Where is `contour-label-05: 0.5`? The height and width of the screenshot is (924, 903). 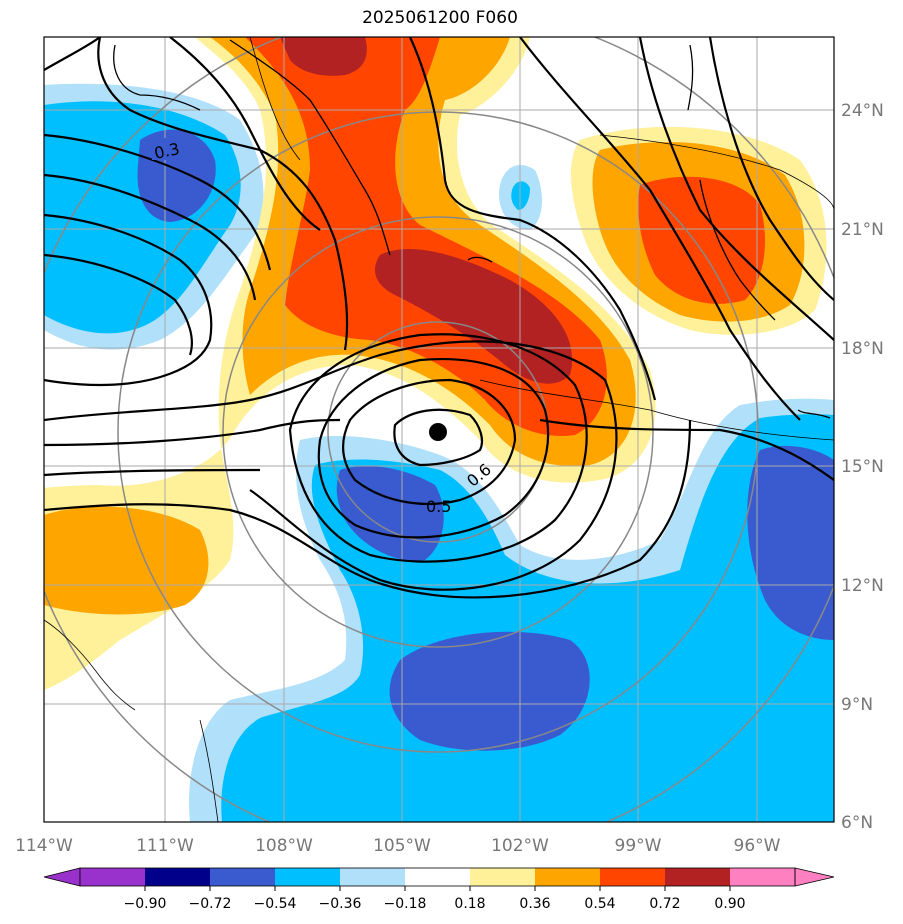 contour-label-05: 0.5 is located at coordinates (438, 506).